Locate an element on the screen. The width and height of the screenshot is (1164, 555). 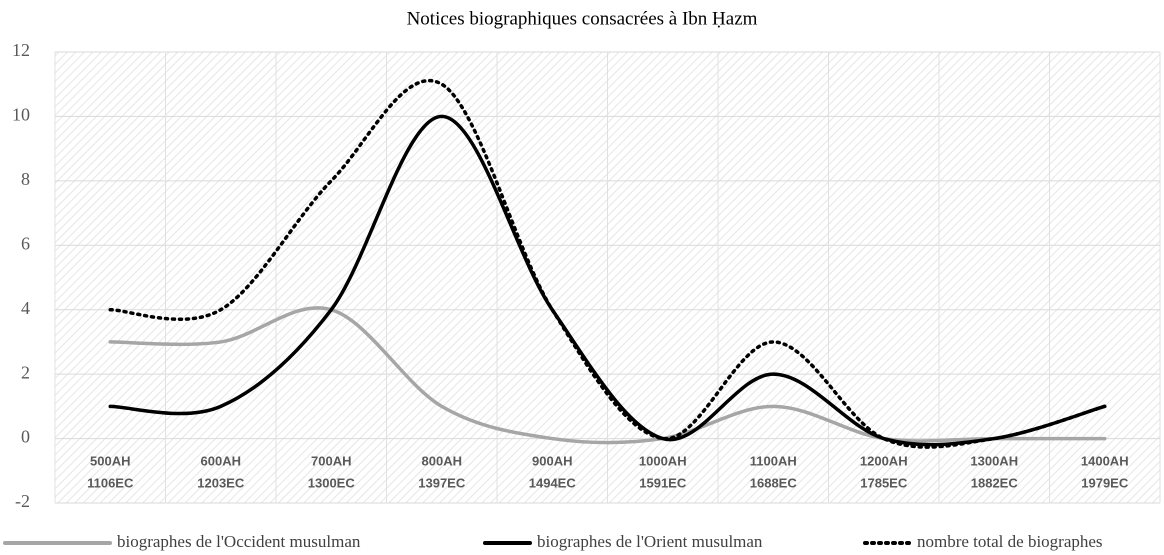
legend-label: nombre total de biographes is located at coordinates (1010, 541).